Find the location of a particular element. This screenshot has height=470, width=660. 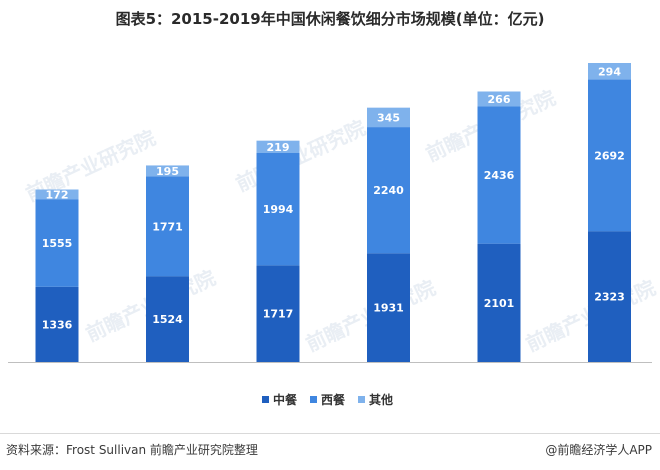

chart-title: 图表5：2015-2019年中国休闲餐饮细分市场规模(单位：亿元) is located at coordinates (330, 19).